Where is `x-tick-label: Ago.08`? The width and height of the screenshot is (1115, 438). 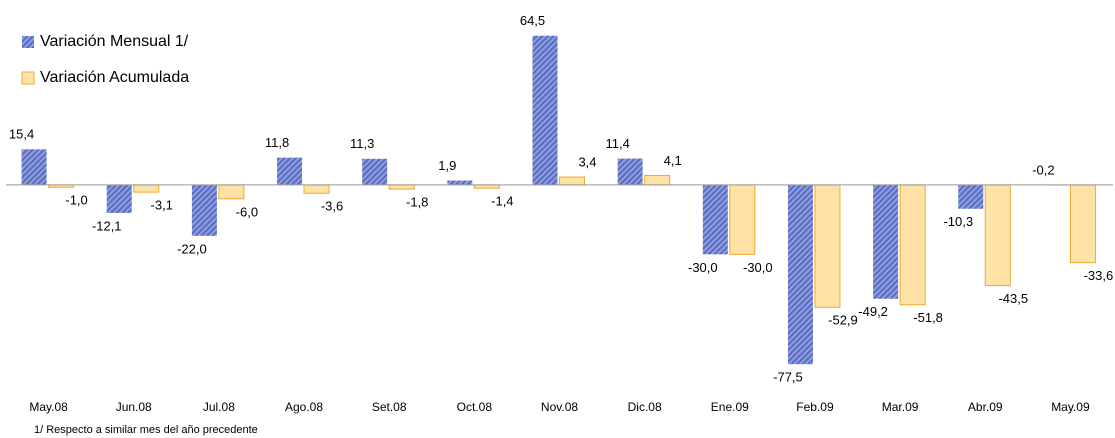 x-tick-label: Ago.08 is located at coordinates (304, 407).